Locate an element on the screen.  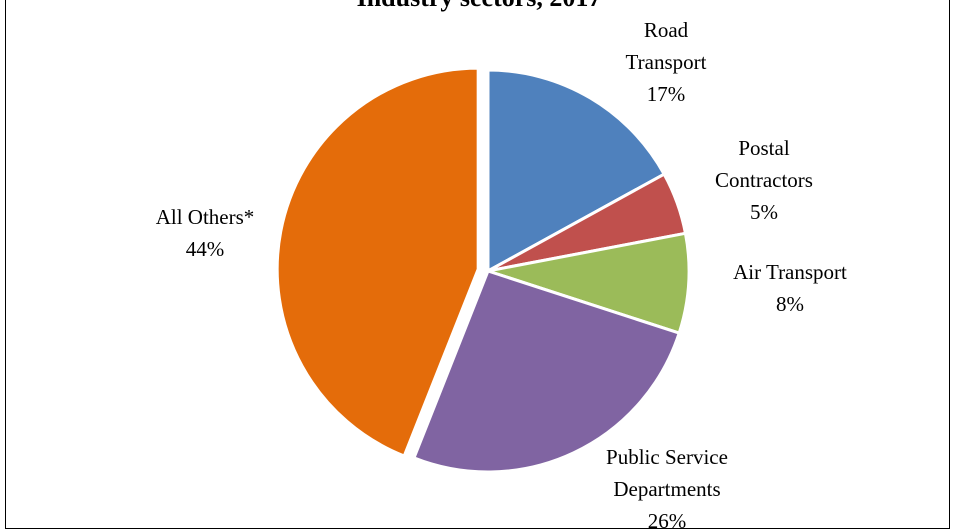
slice-label: Postal Contractors is located at coordinates (764, 164).